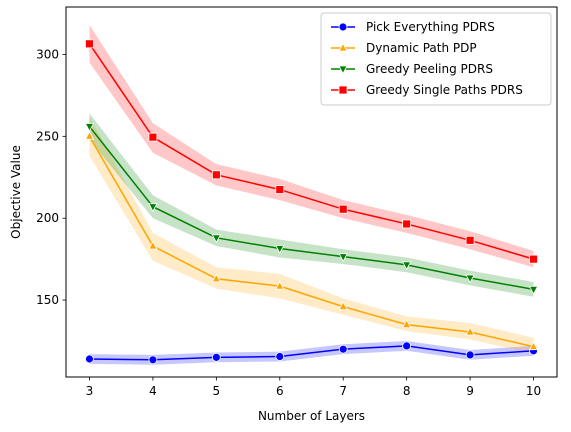 The height and width of the screenshot is (432, 571). I want to click on greedy-peeling-pdrs-legend-label: Greedy Peeling PDRS, so click(429, 69).